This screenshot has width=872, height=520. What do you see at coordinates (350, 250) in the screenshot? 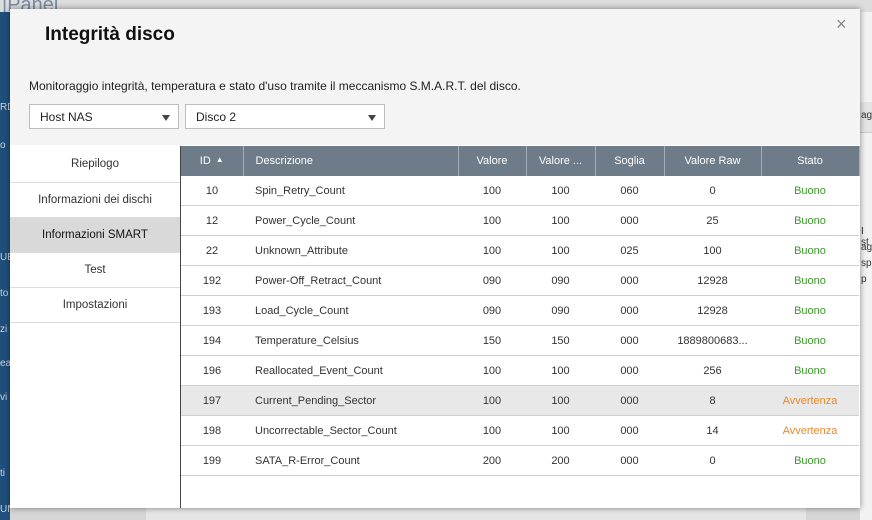
I see `cell-desc: Unknown_Attribute` at bounding box center [350, 250].